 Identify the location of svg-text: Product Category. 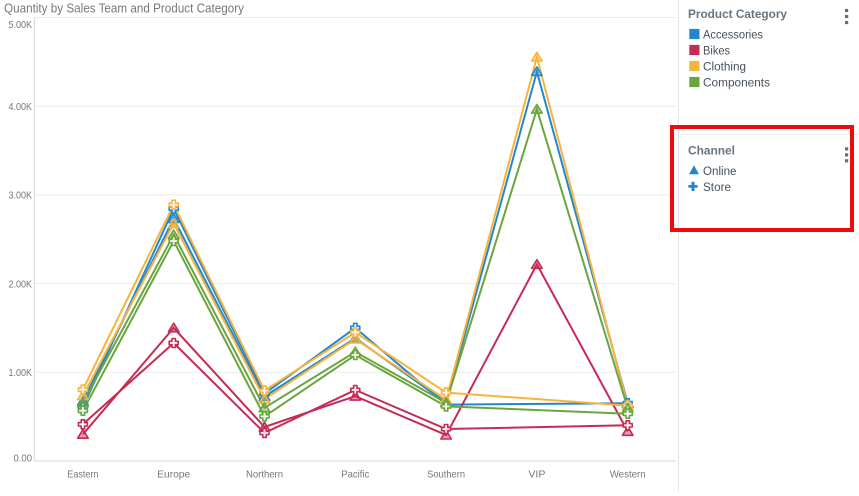
(737, 14).